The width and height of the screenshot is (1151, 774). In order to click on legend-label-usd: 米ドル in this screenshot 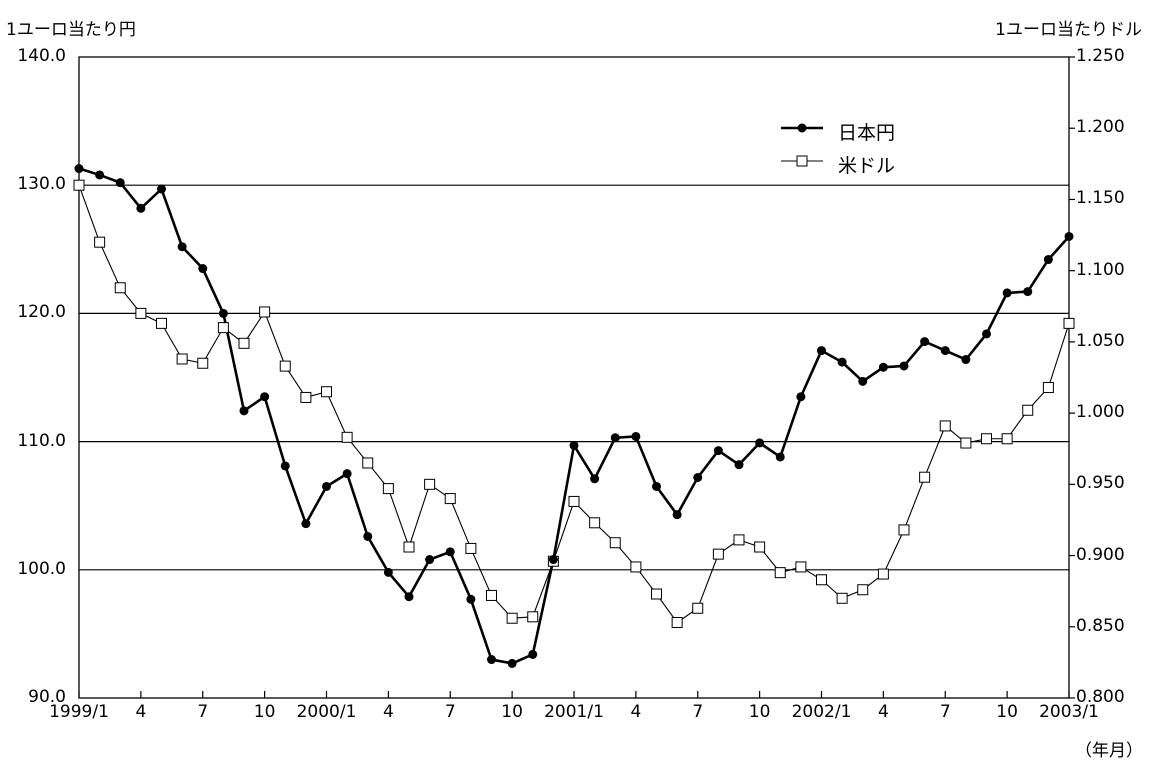, I will do `click(867, 166)`.